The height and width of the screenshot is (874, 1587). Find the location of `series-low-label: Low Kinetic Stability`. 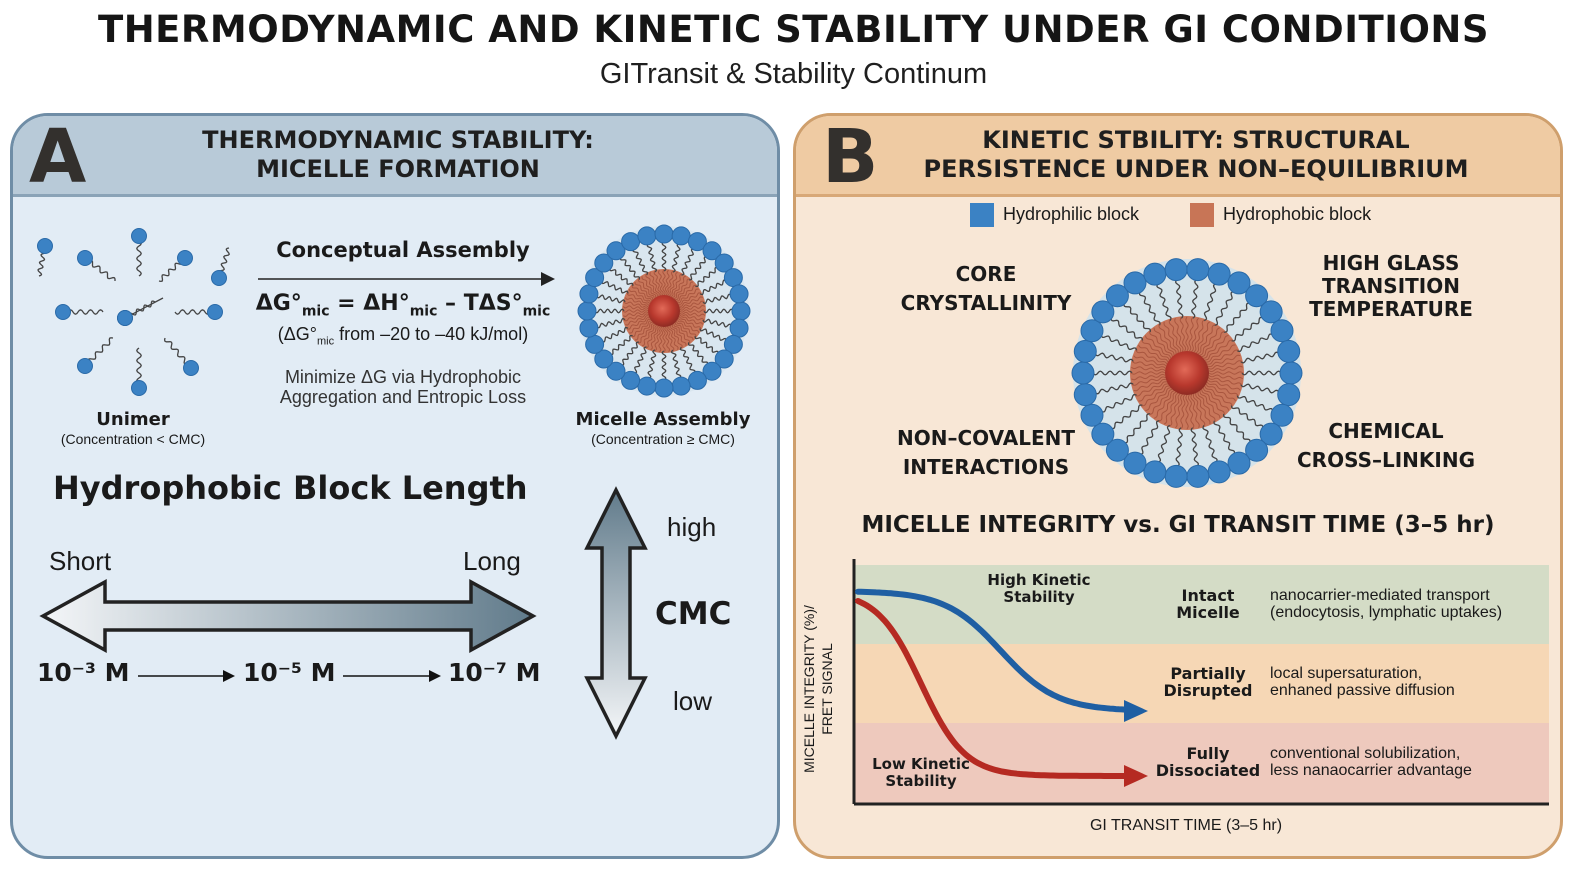

series-low-label: Low Kinetic Stability is located at coordinates (921, 773).